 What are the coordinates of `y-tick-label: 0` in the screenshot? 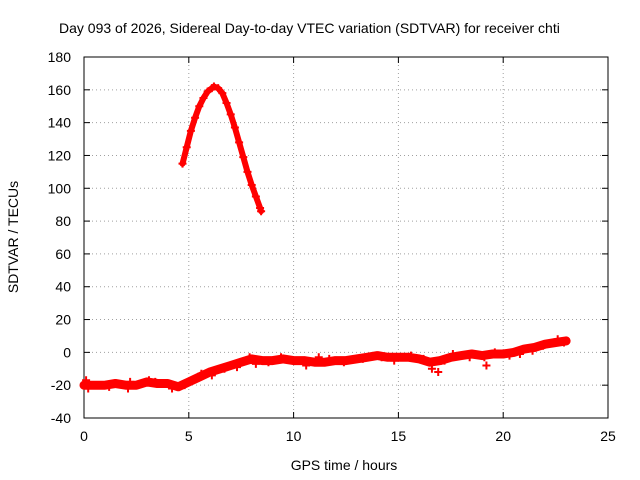 It's located at (67, 352).